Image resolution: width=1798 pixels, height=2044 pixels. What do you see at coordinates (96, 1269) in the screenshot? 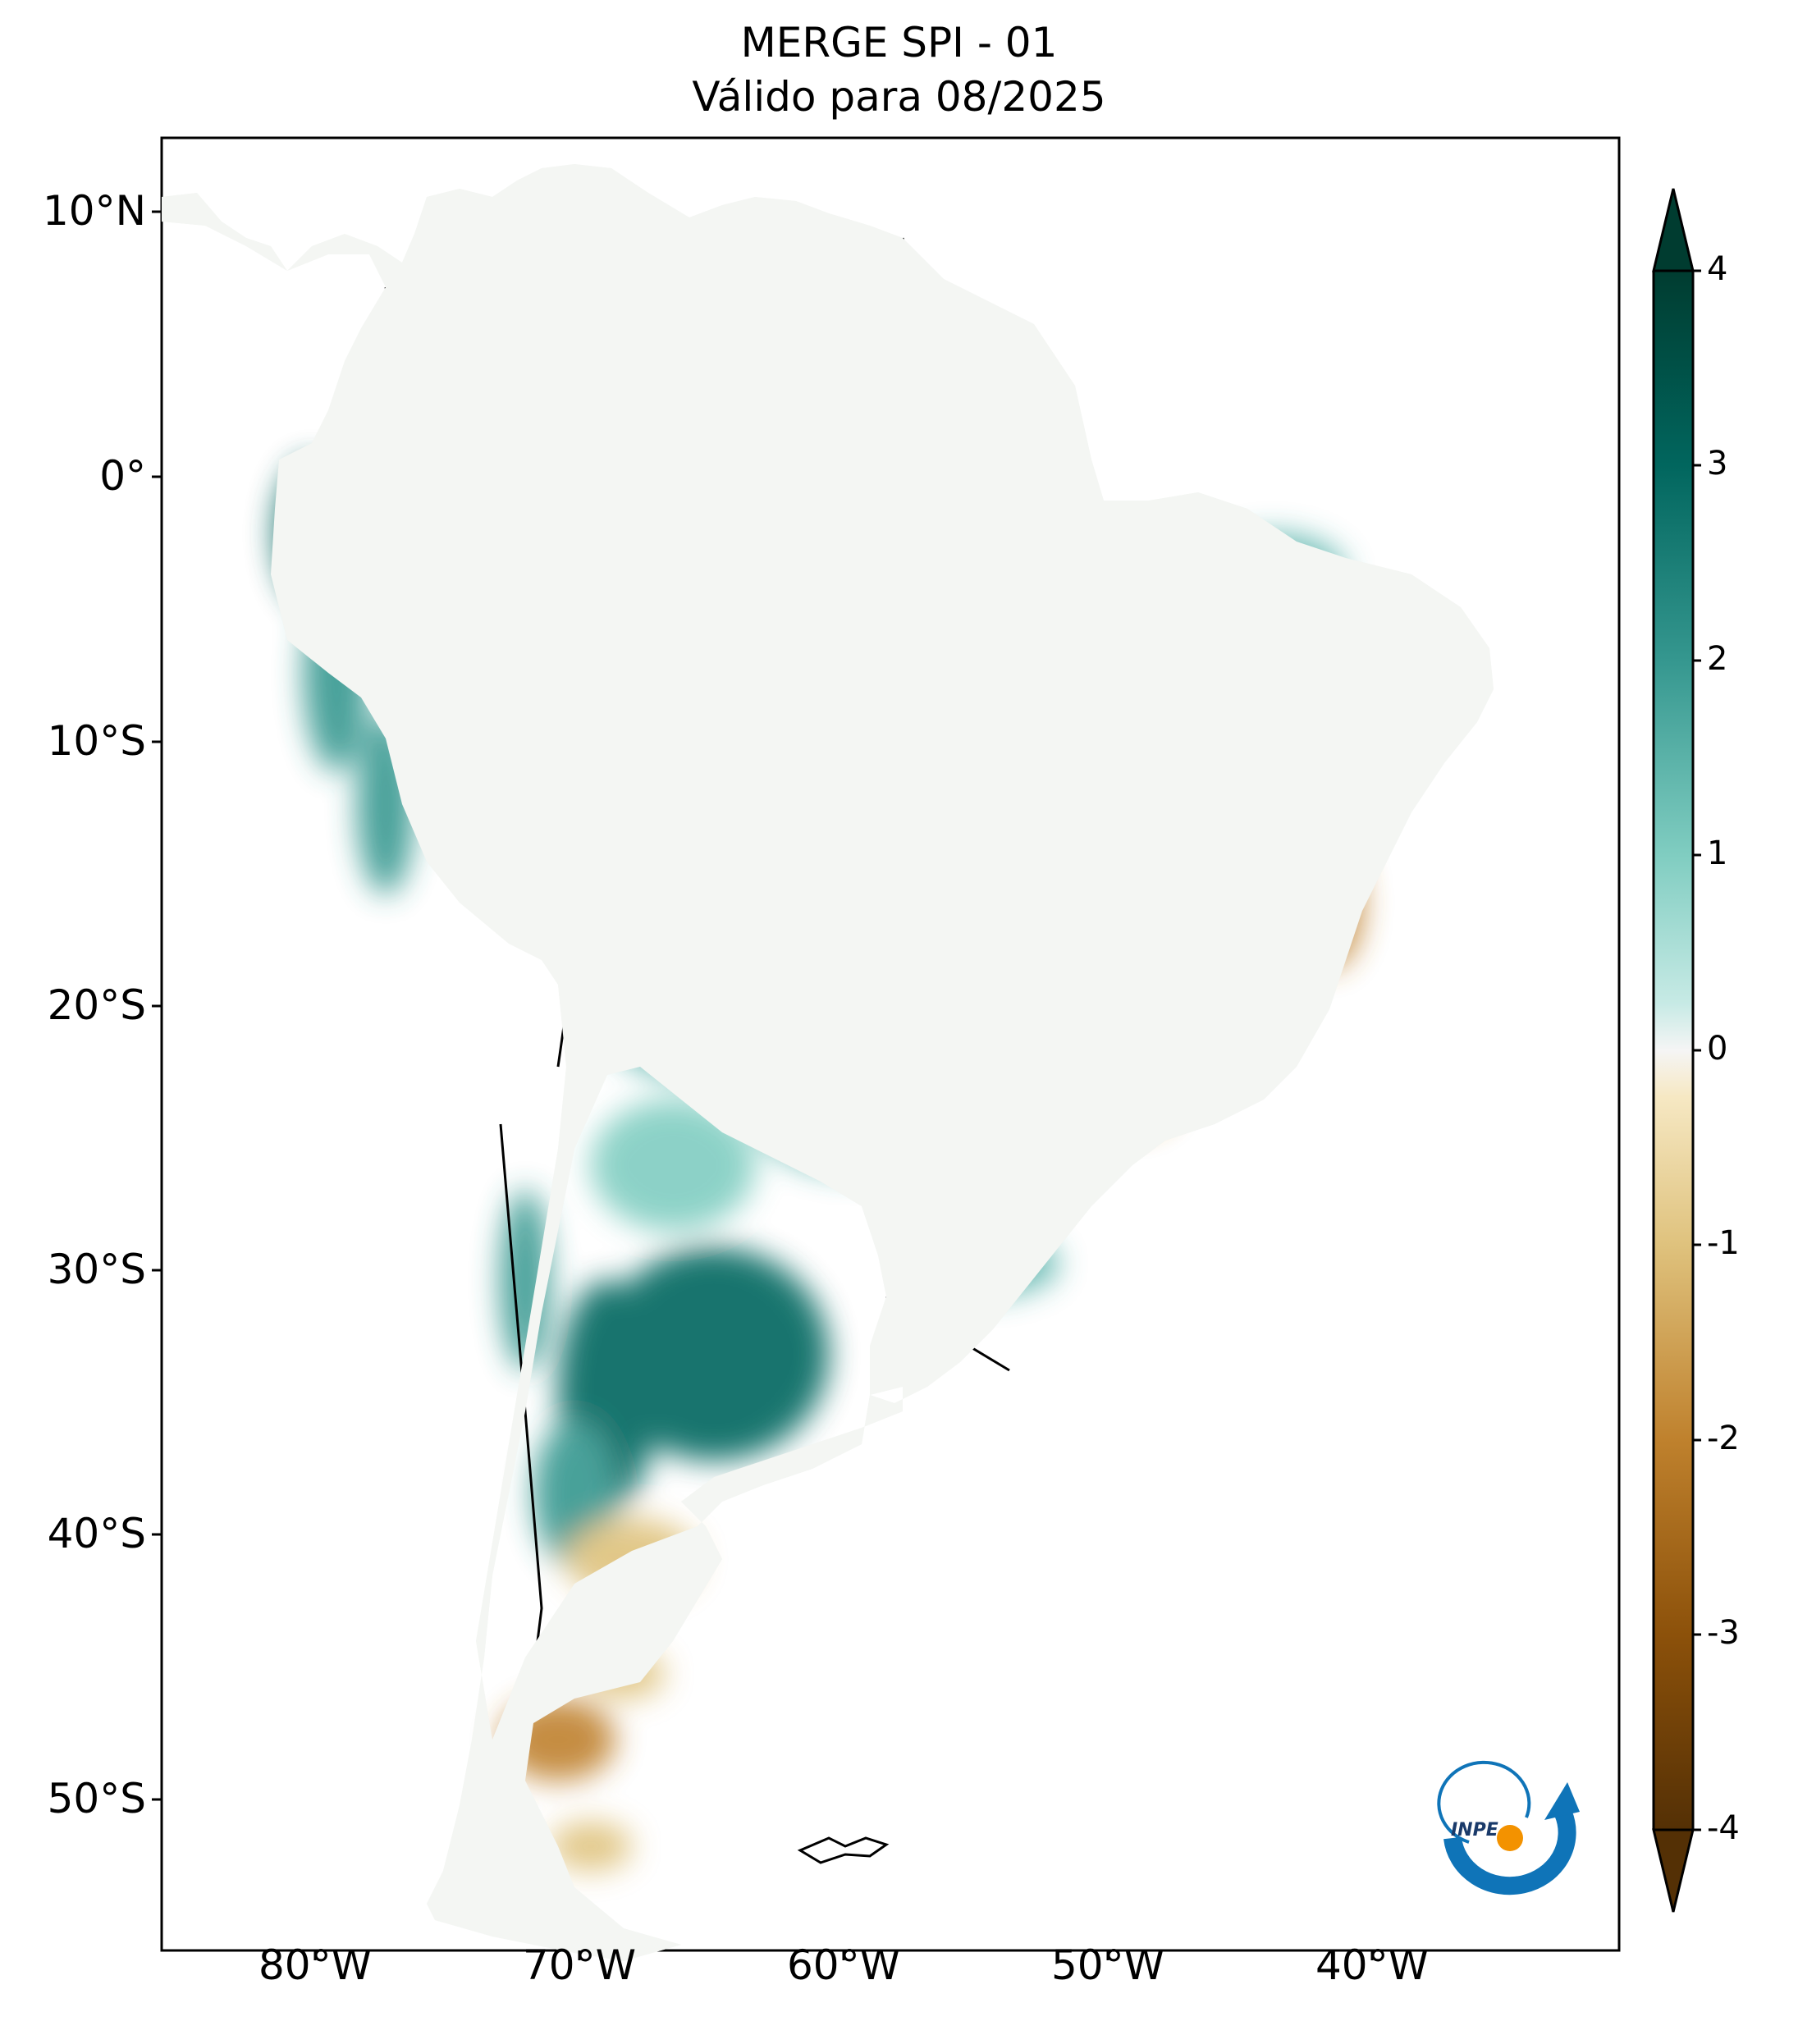
I see `lat-label-30s: 30°S` at bounding box center [96, 1269].